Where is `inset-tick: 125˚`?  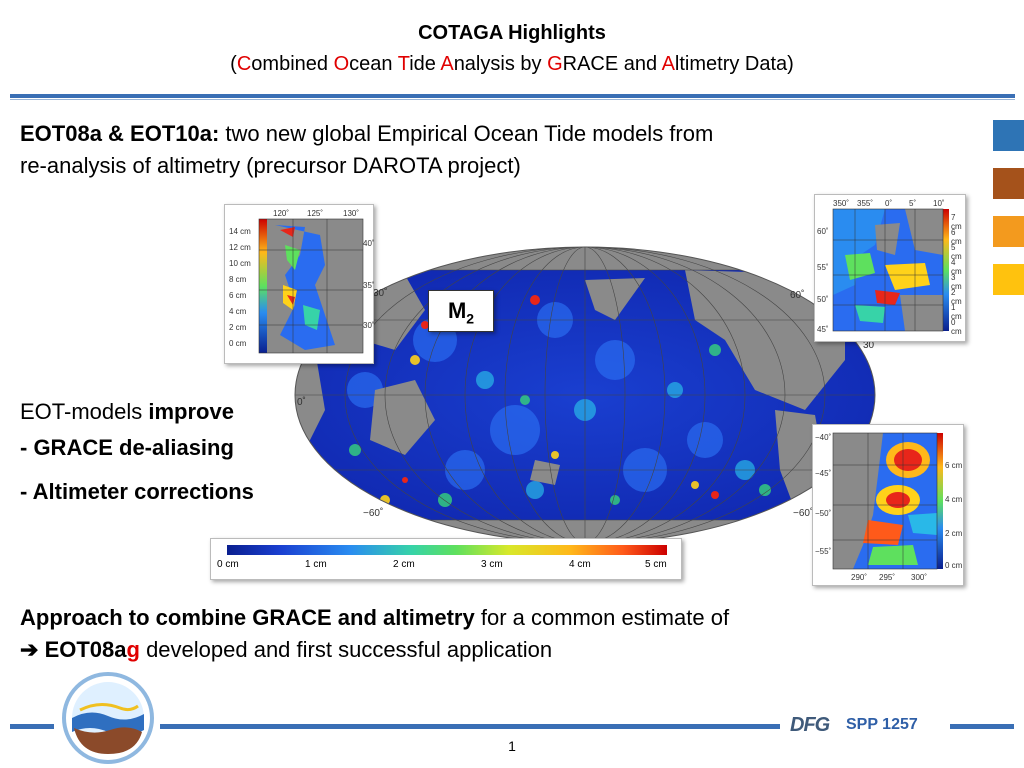
inset-tick: 125˚ is located at coordinates (315, 213).